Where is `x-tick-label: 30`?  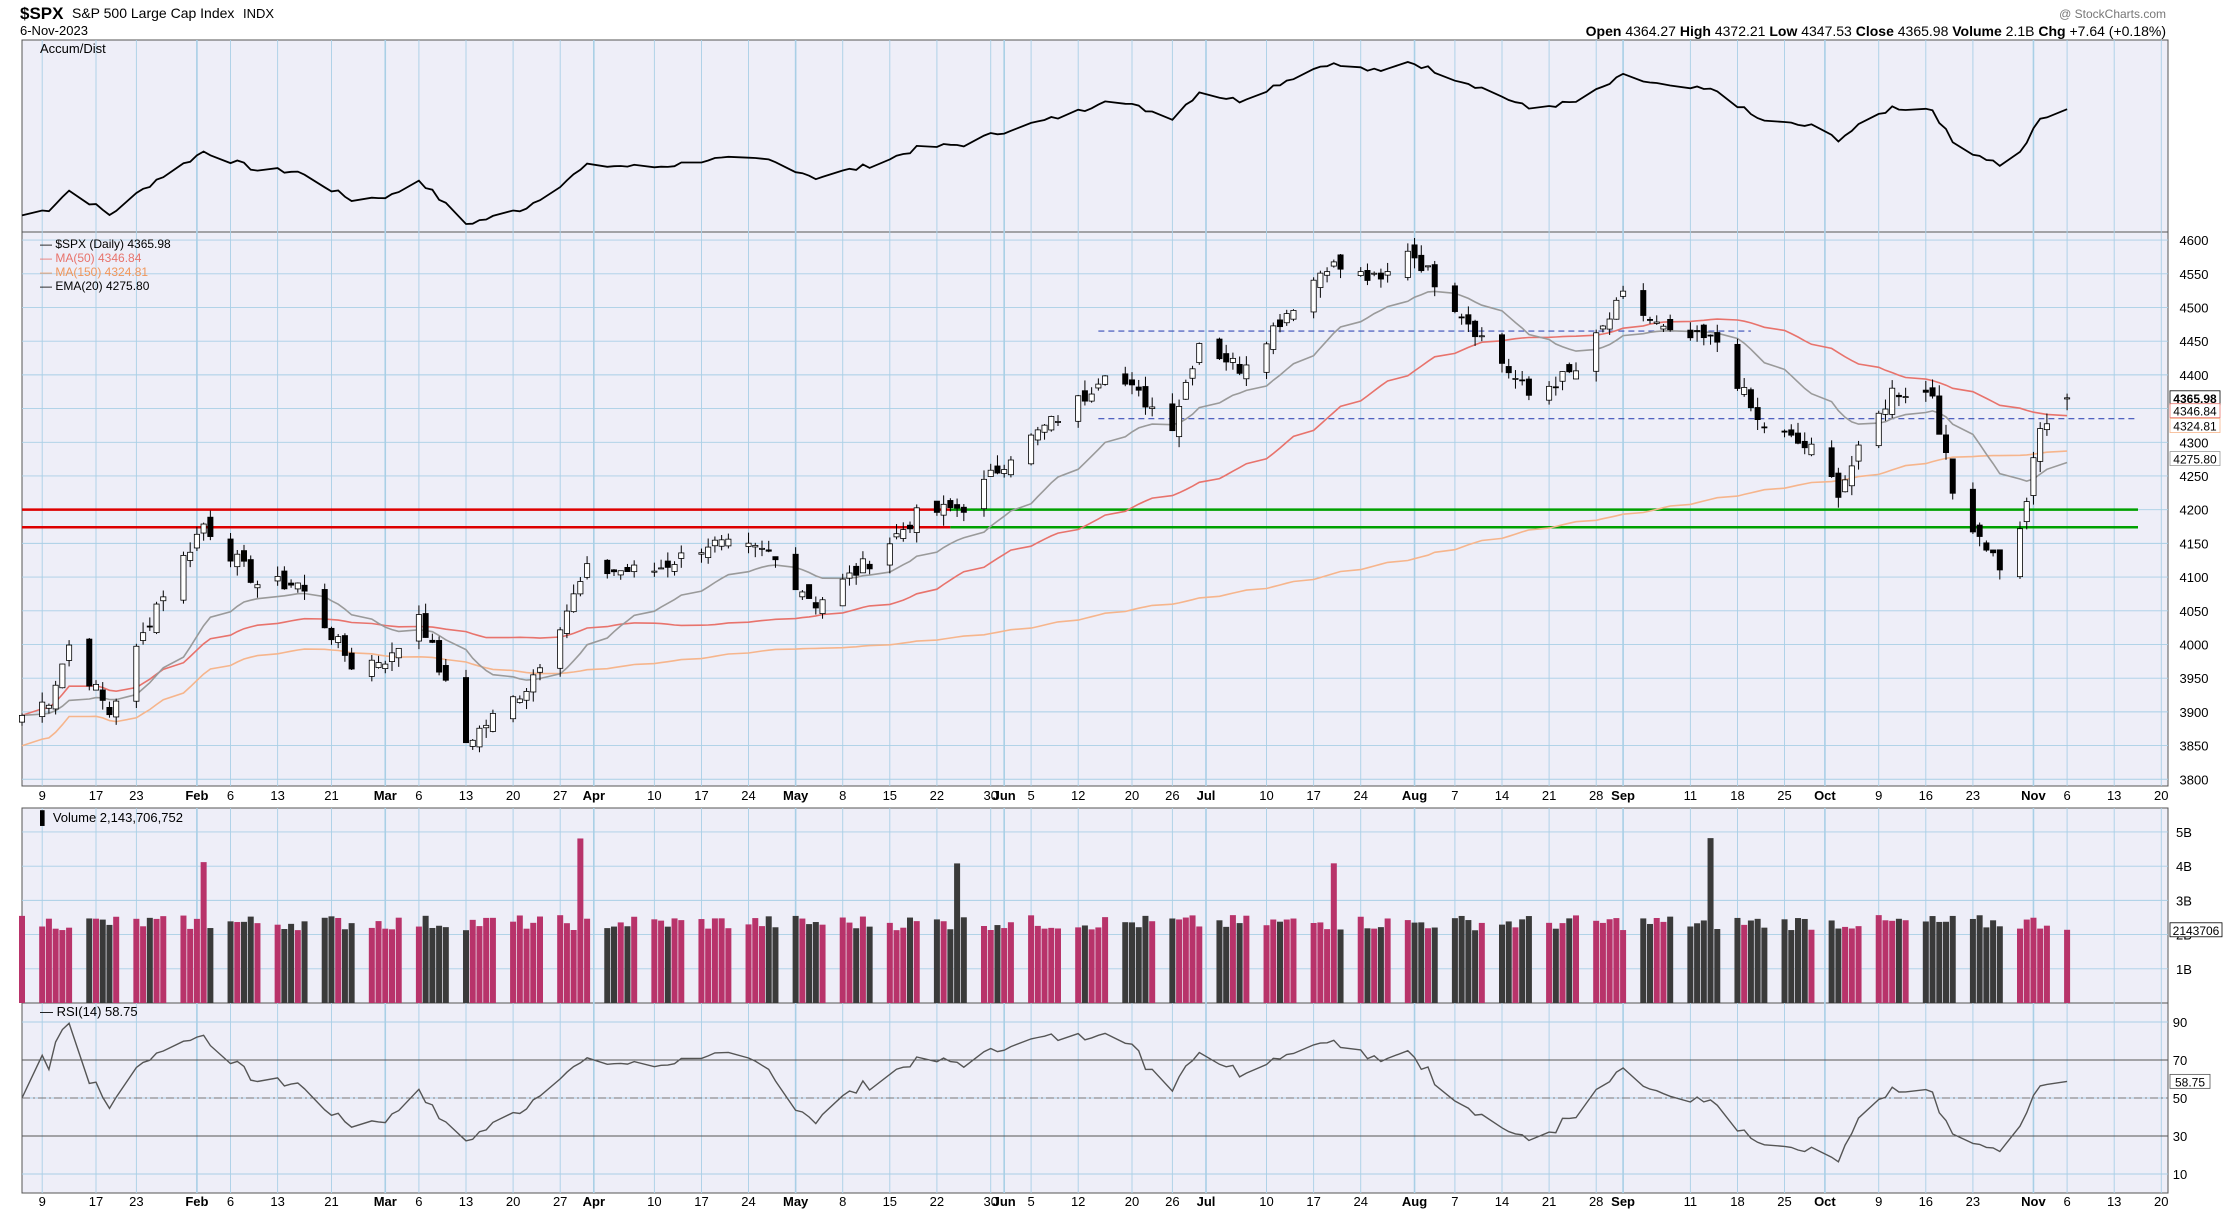
x-tick-label: 30 is located at coordinates (990, 795).